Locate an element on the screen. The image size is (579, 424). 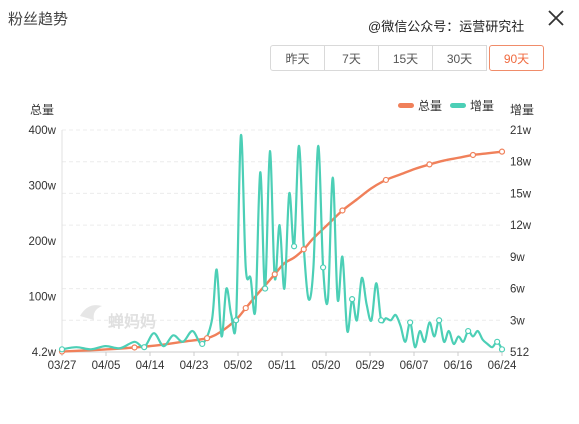
range-button-yesterday: 昨天 is located at coordinates (297, 58).